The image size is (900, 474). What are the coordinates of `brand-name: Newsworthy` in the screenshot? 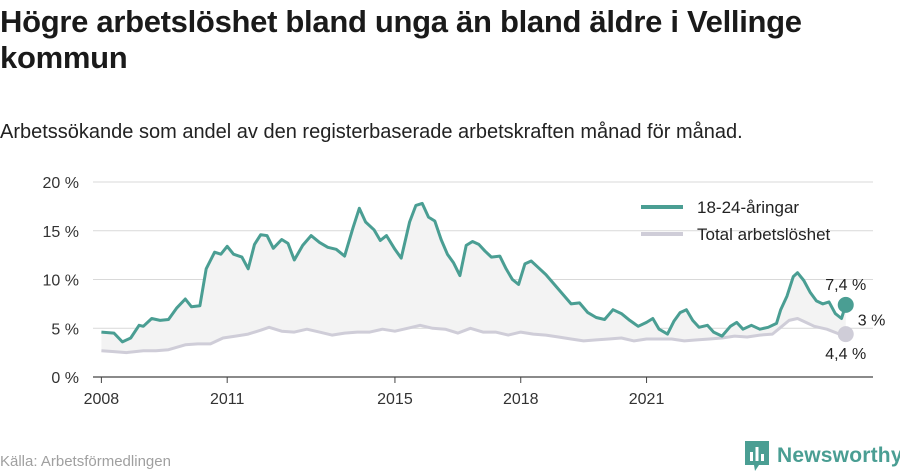 It's located at (838, 455).